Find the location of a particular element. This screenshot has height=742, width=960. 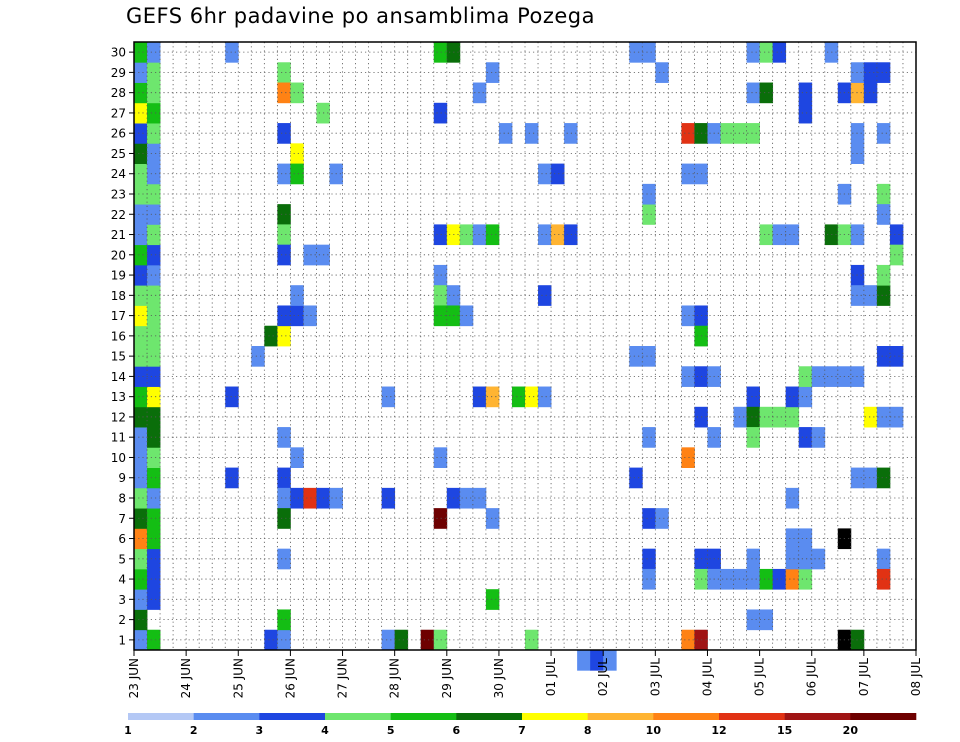

y-tick-label: 29 is located at coordinates (118, 73).